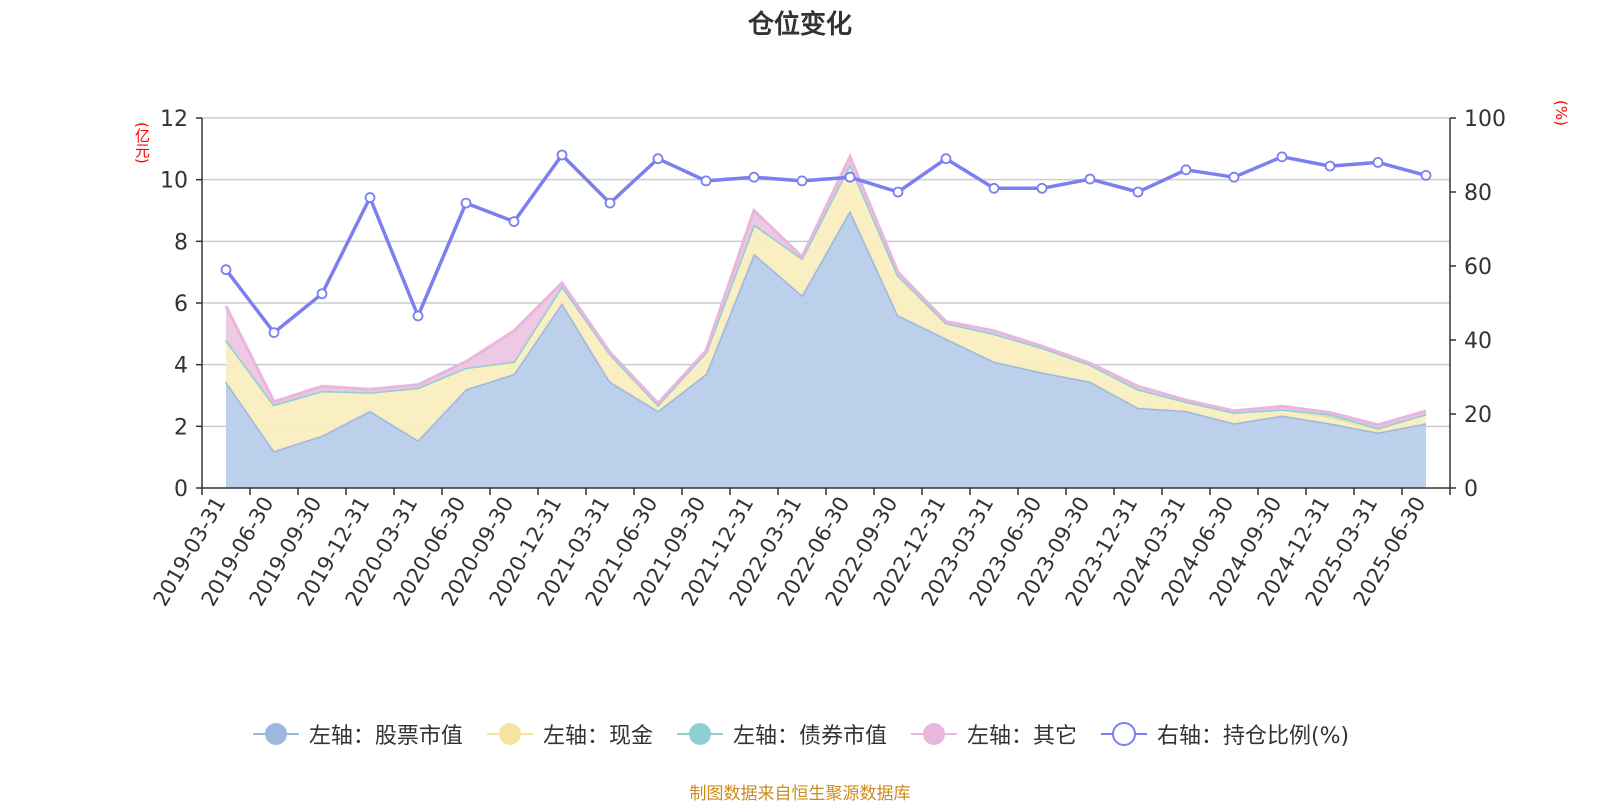 Image resolution: width=1600 pixels, height=804 pixels. I want to click on left-axis-unit: (亿元), so click(142, 143).